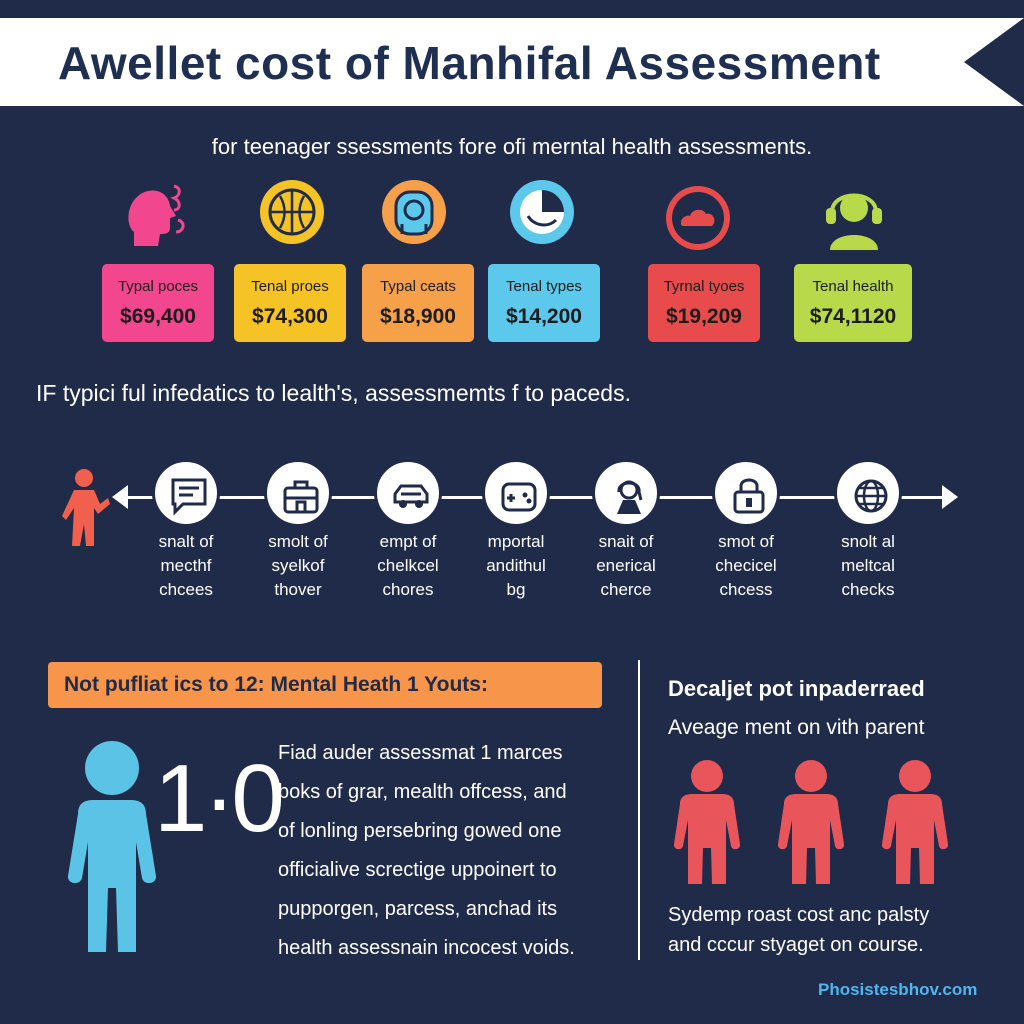 This screenshot has width=1024, height=1024. What do you see at coordinates (156, 212) in the screenshot?
I see `head-profile-icon` at bounding box center [156, 212].